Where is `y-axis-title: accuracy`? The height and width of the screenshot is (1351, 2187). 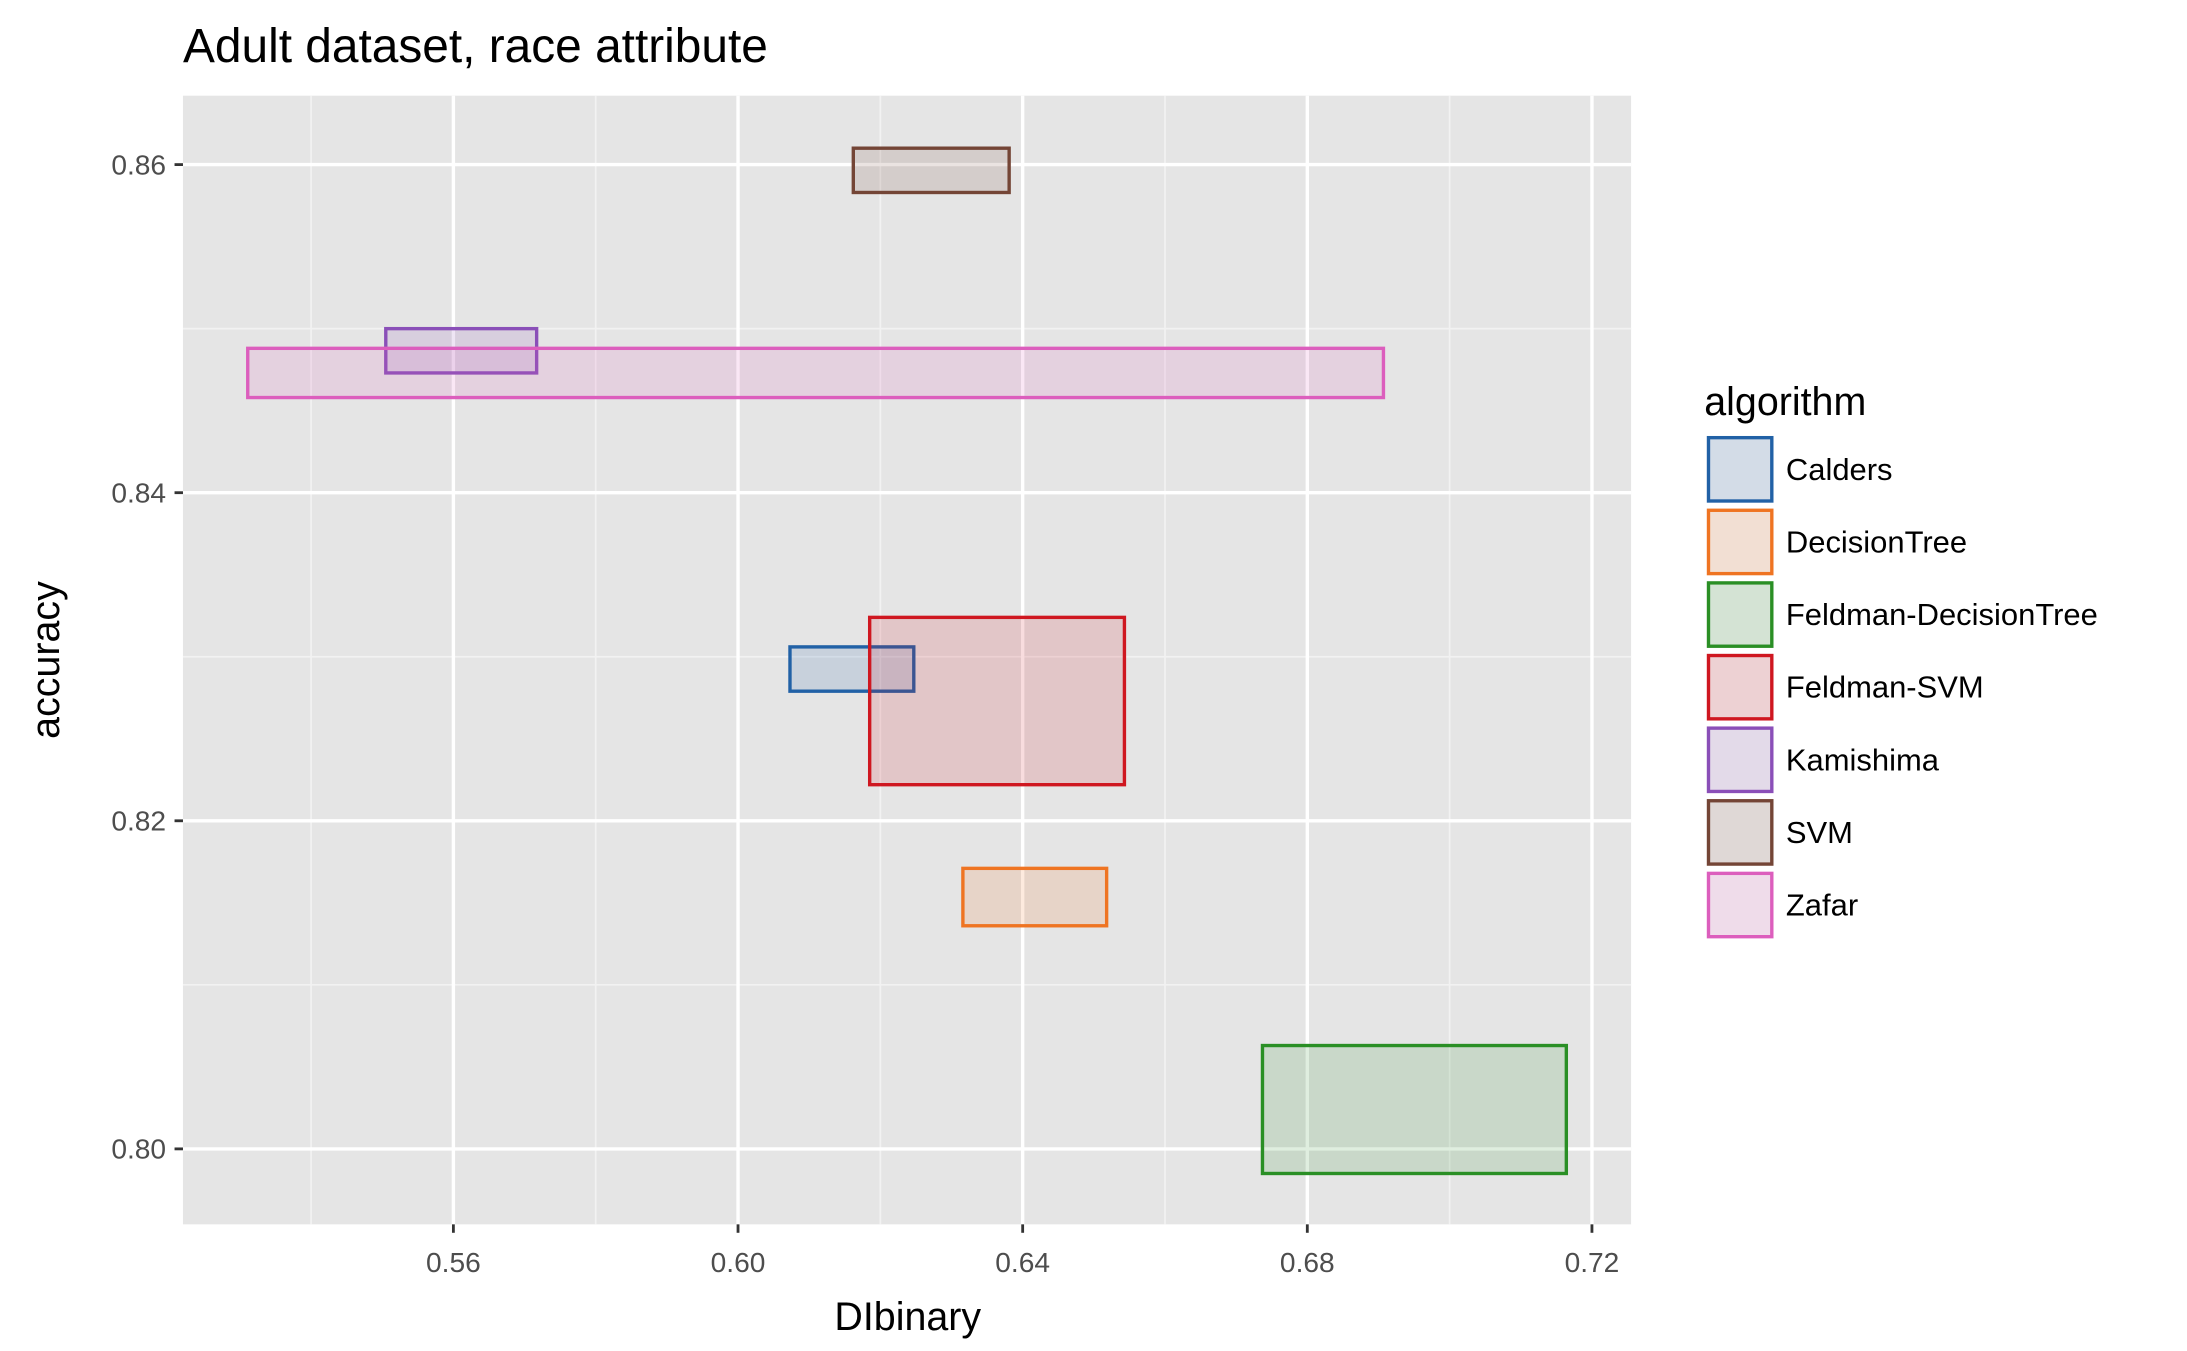 y-axis-title: accuracy is located at coordinates (46, 660).